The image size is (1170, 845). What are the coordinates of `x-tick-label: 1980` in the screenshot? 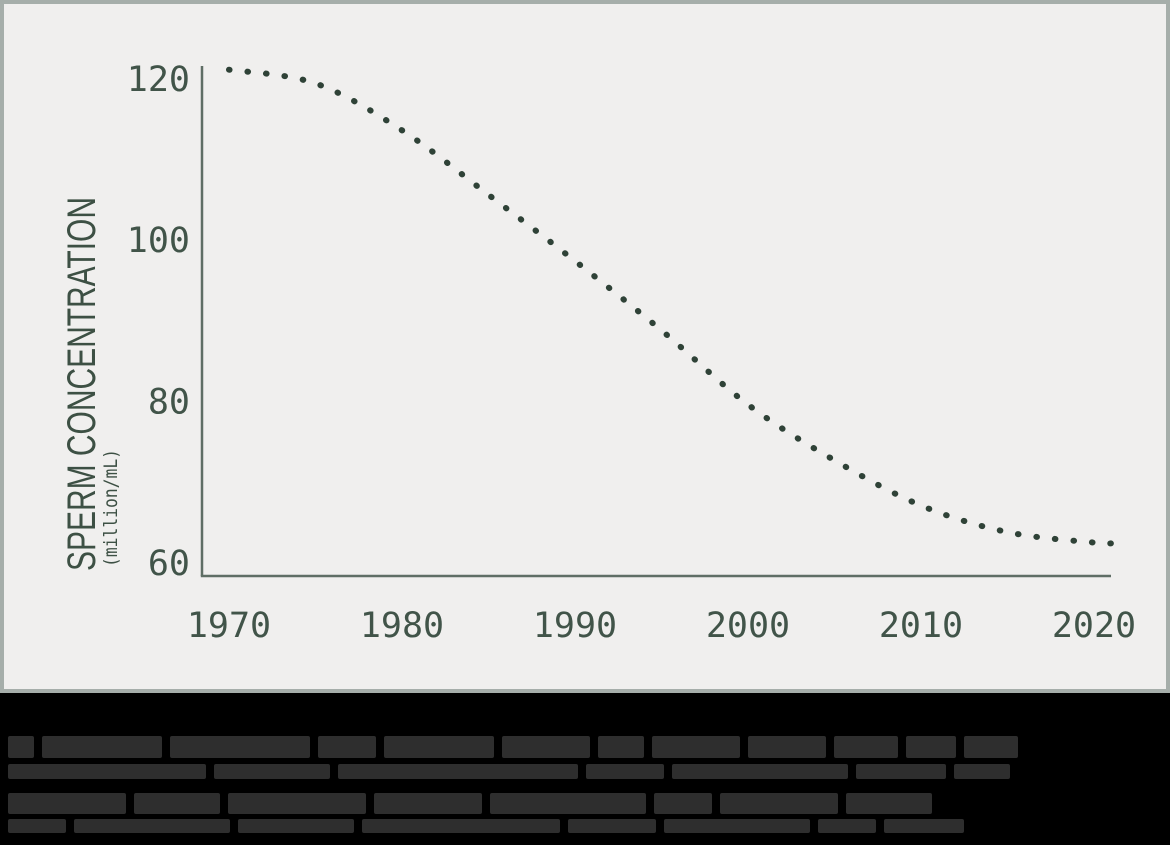 It's located at (402, 626).